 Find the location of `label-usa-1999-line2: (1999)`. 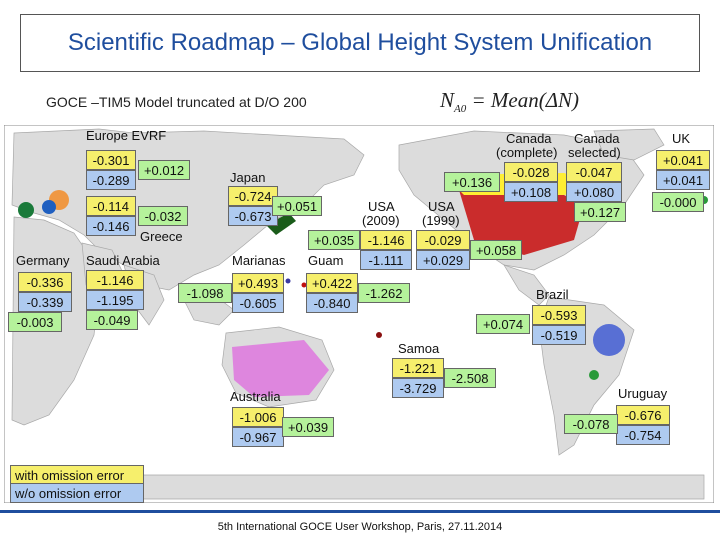

label-usa-1999-line2: (1999) is located at coordinates (441, 220).